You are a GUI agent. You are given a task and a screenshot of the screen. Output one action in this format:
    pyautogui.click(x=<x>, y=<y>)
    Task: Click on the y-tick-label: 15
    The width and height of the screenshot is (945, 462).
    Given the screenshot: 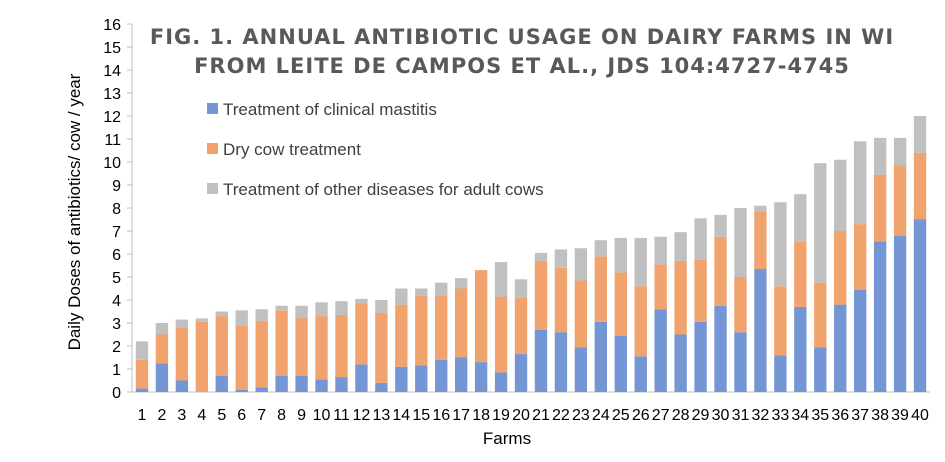 What is the action you would take?
    pyautogui.click(x=112, y=48)
    